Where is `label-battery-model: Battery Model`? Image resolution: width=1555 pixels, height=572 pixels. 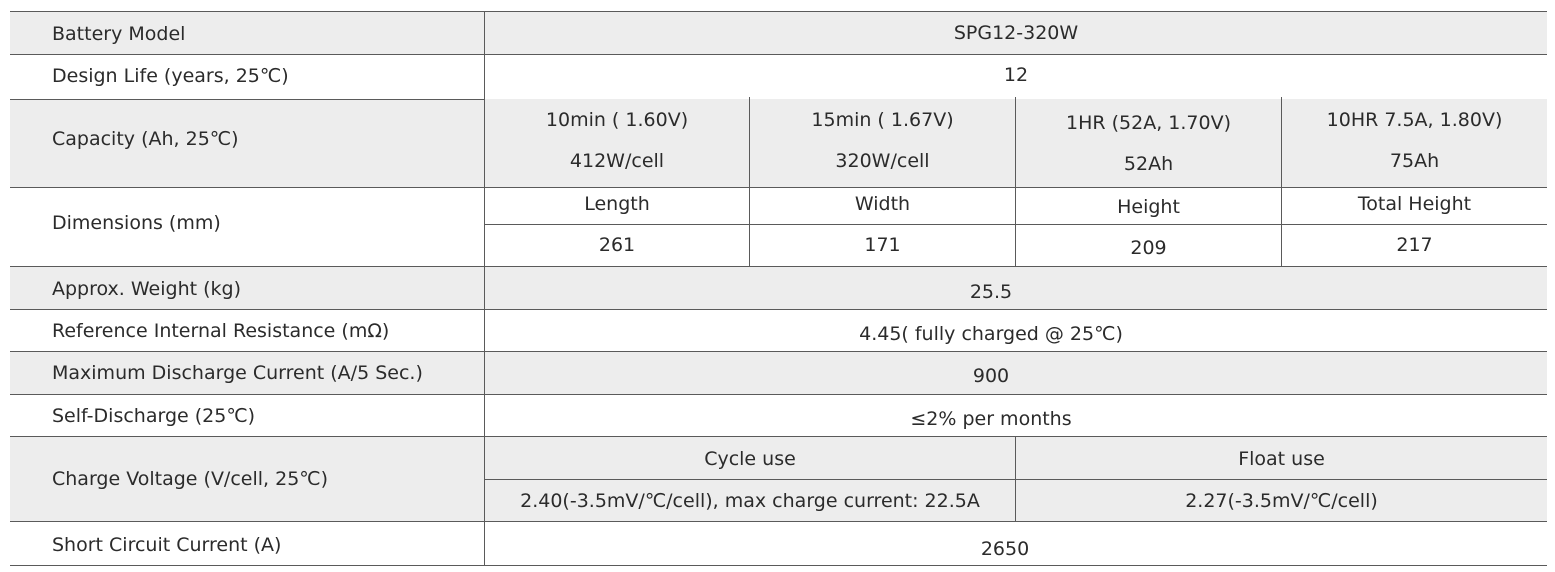
label-battery-model: Battery Model is located at coordinates (119, 34).